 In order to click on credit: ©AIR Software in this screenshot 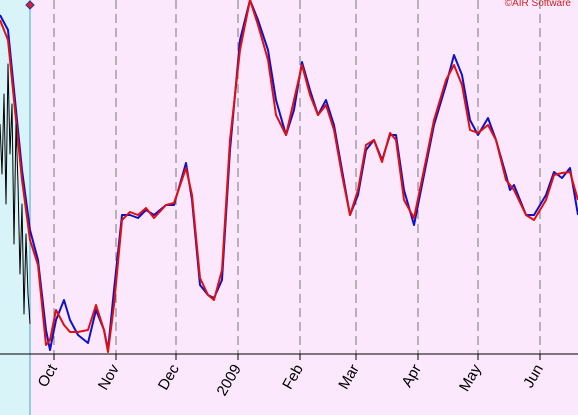, I will do `click(538, 4)`.